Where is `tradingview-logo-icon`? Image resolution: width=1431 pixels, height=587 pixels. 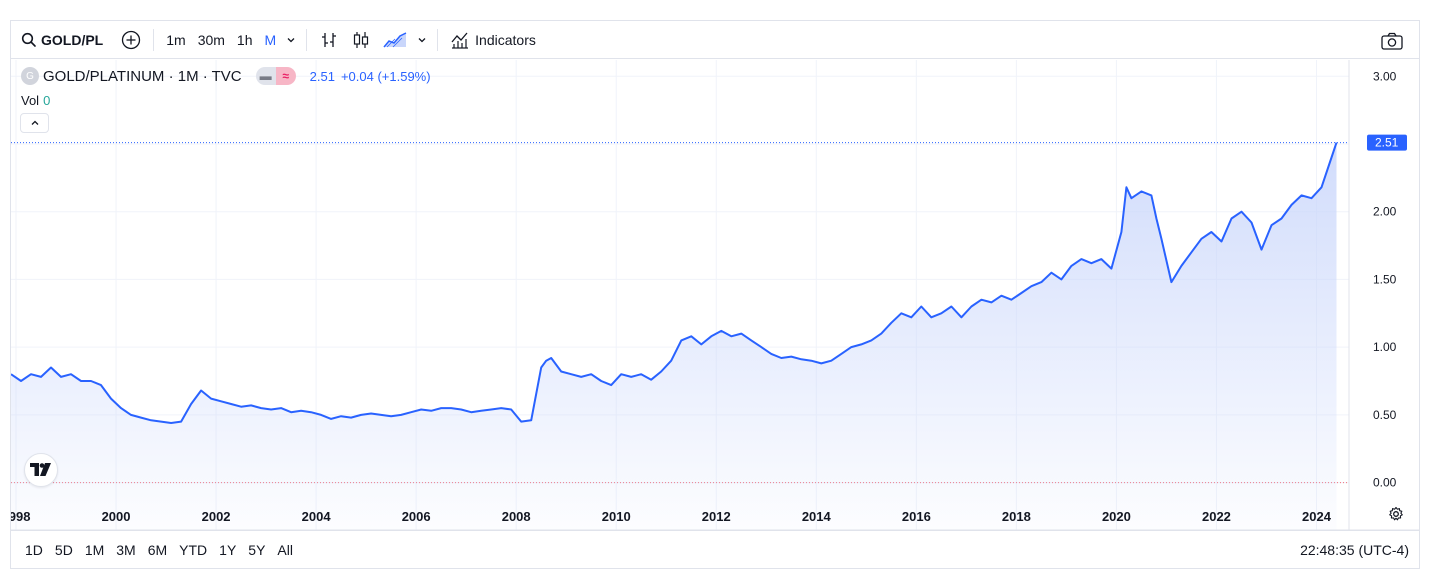 tradingview-logo-icon is located at coordinates (40, 469).